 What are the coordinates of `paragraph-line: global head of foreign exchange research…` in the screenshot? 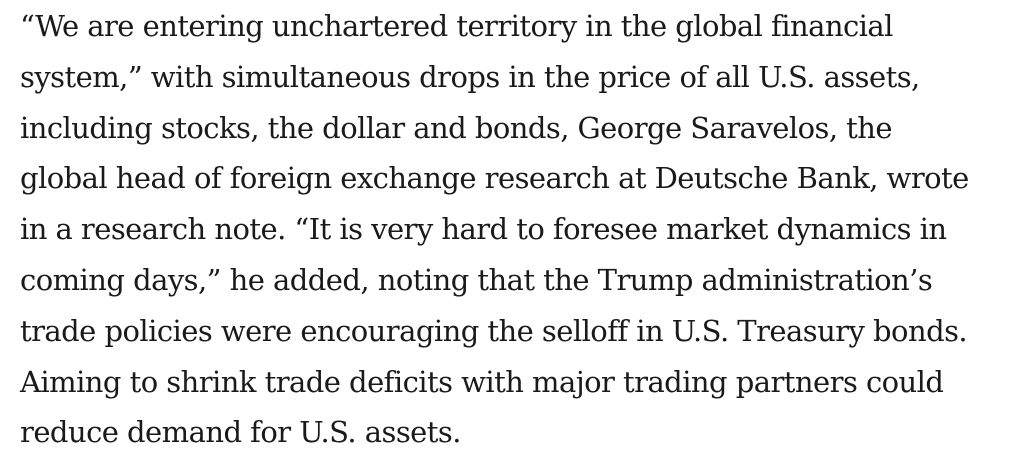 It's located at (494, 178).